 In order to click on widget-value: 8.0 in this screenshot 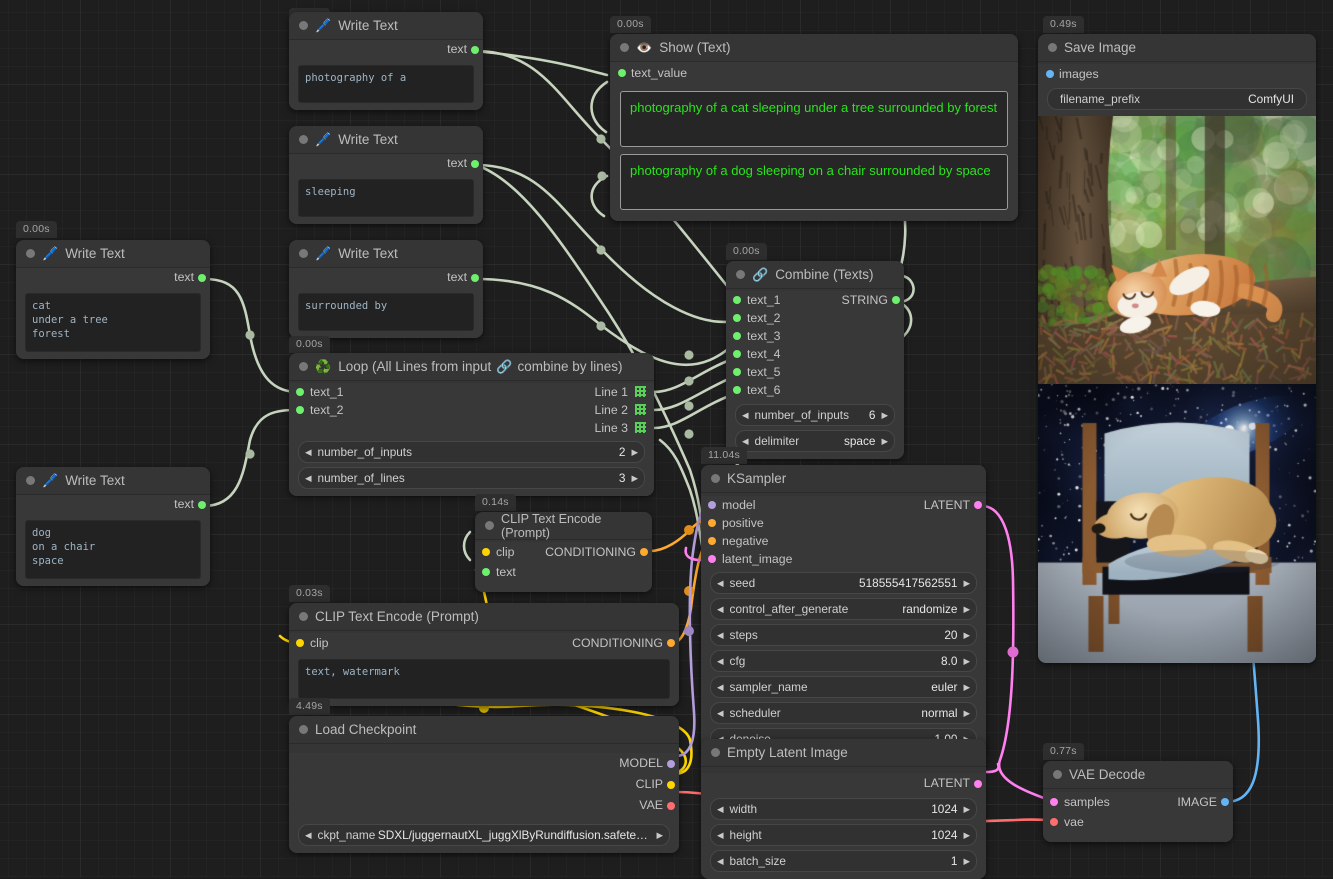, I will do `click(949, 661)`.